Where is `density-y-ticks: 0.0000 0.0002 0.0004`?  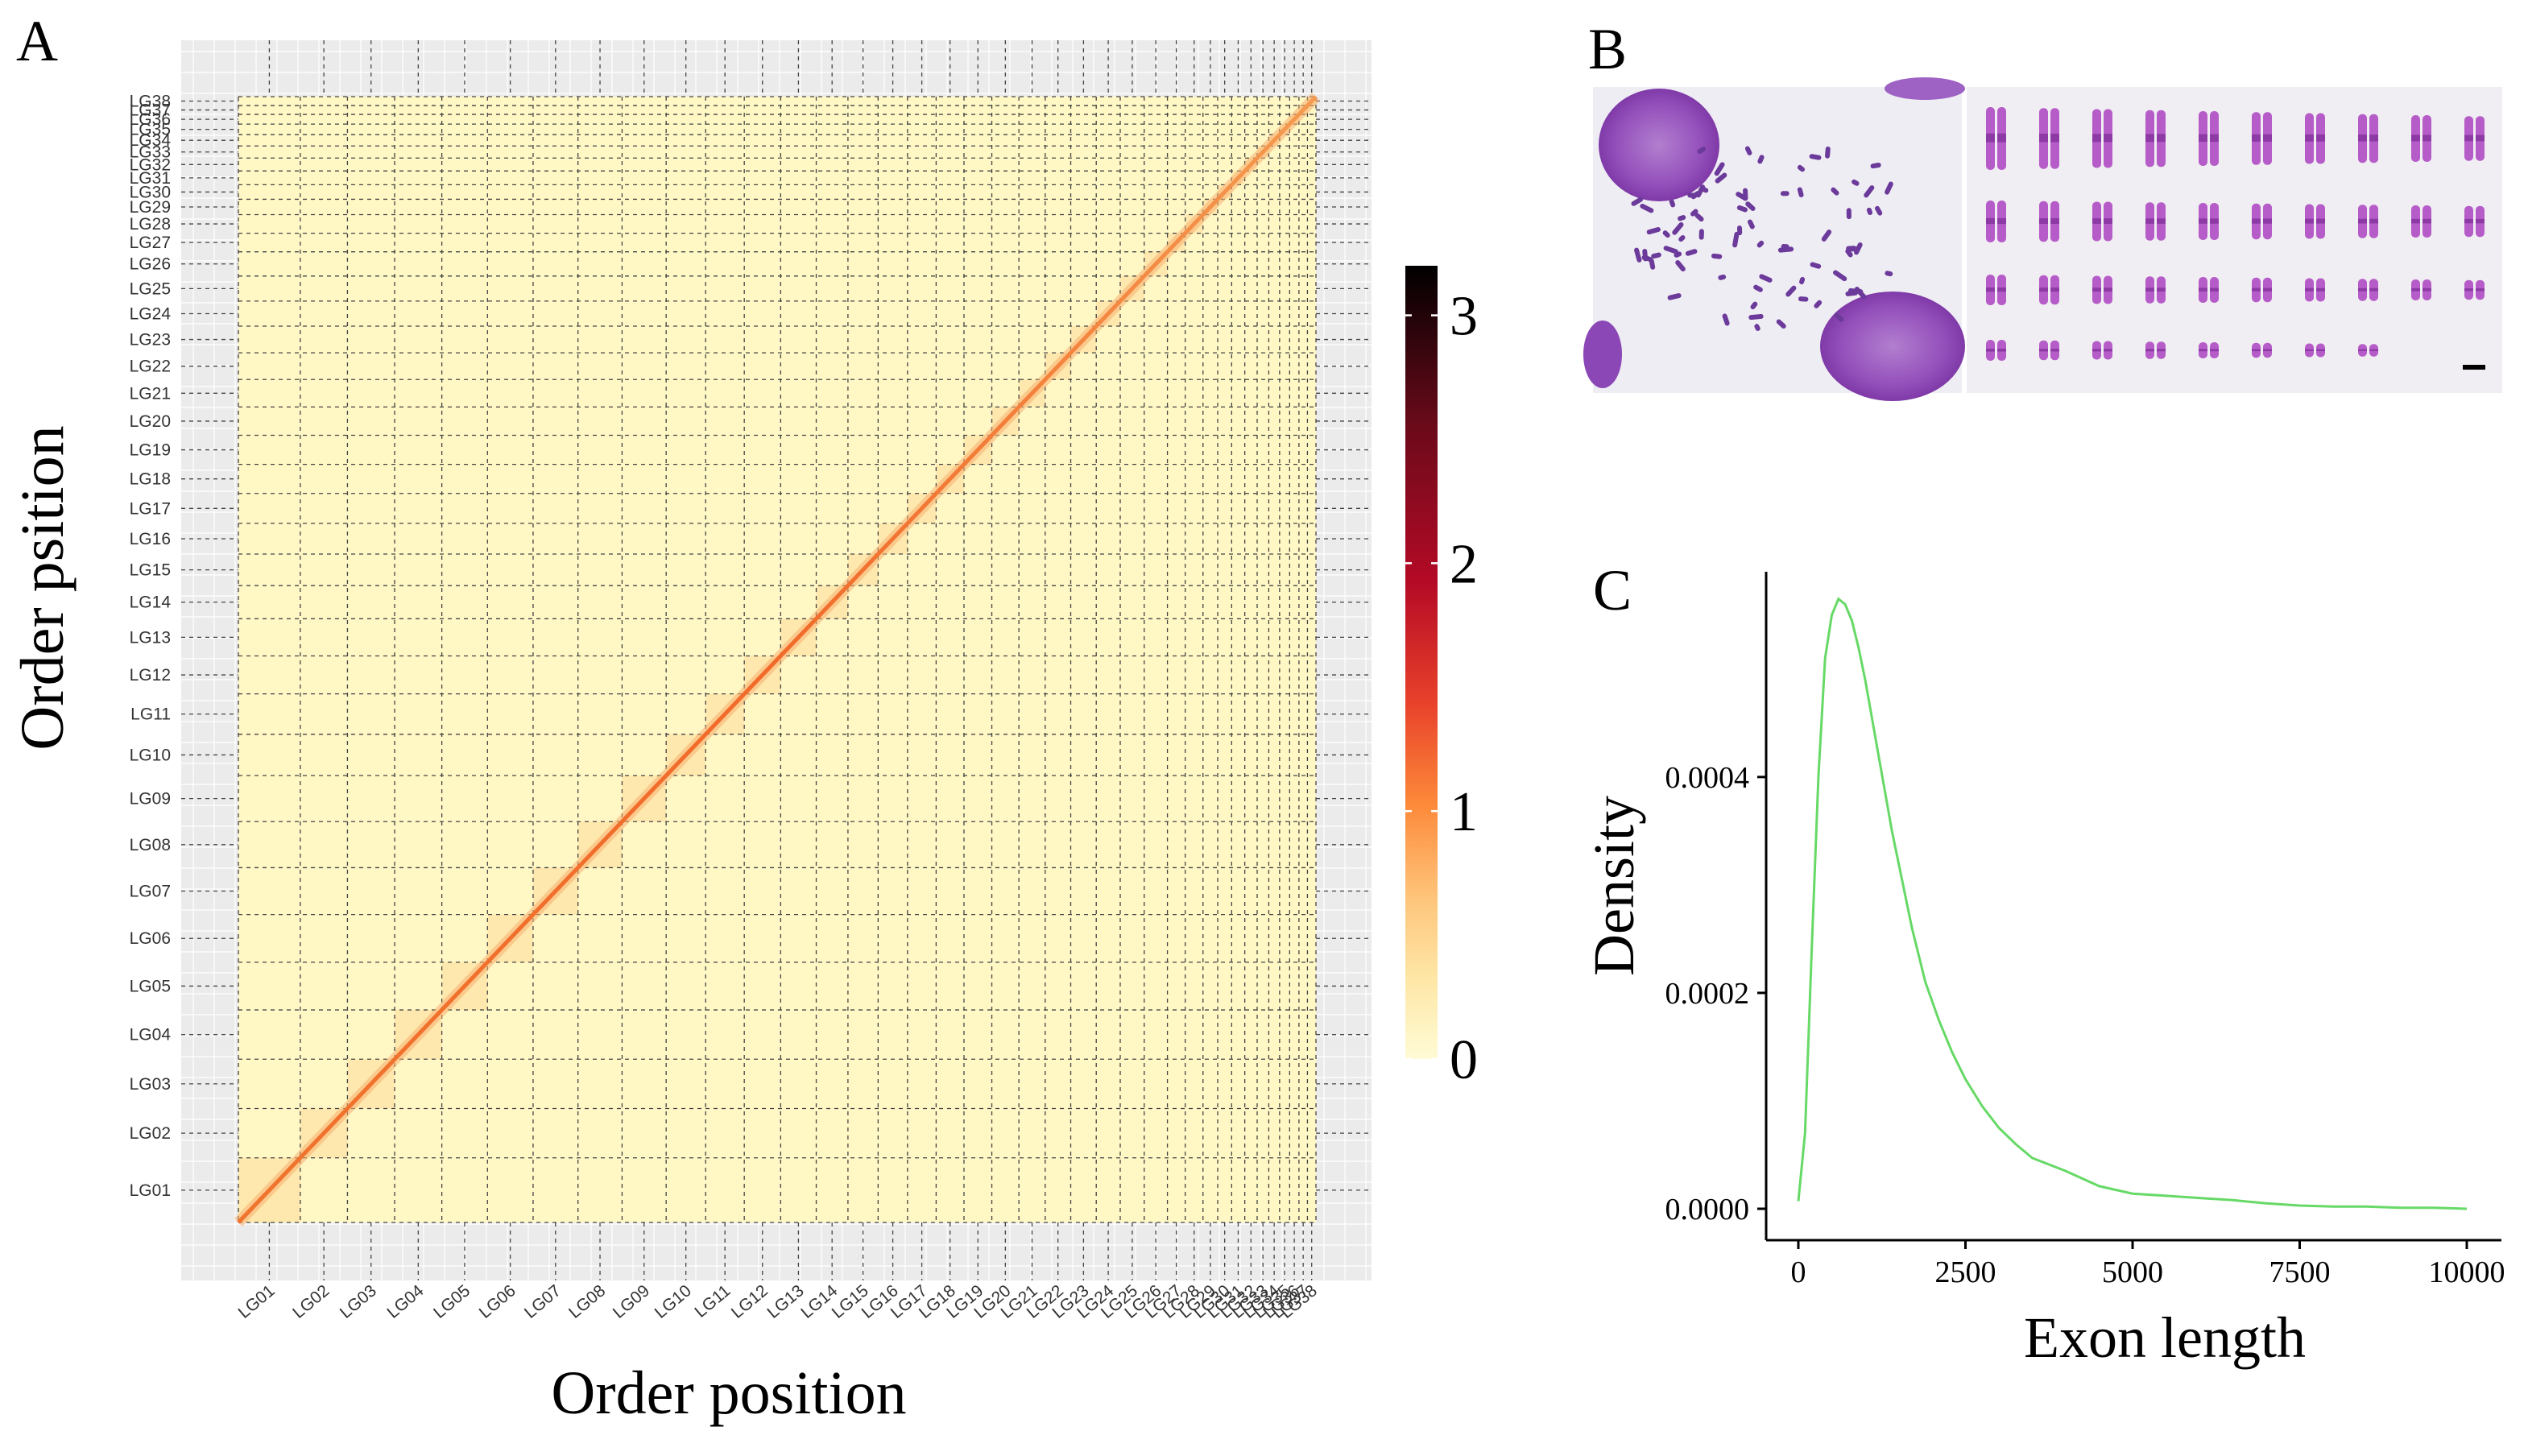
density-y-ticks: 0.0000 0.0002 0.0004 is located at coordinates (1715, 993).